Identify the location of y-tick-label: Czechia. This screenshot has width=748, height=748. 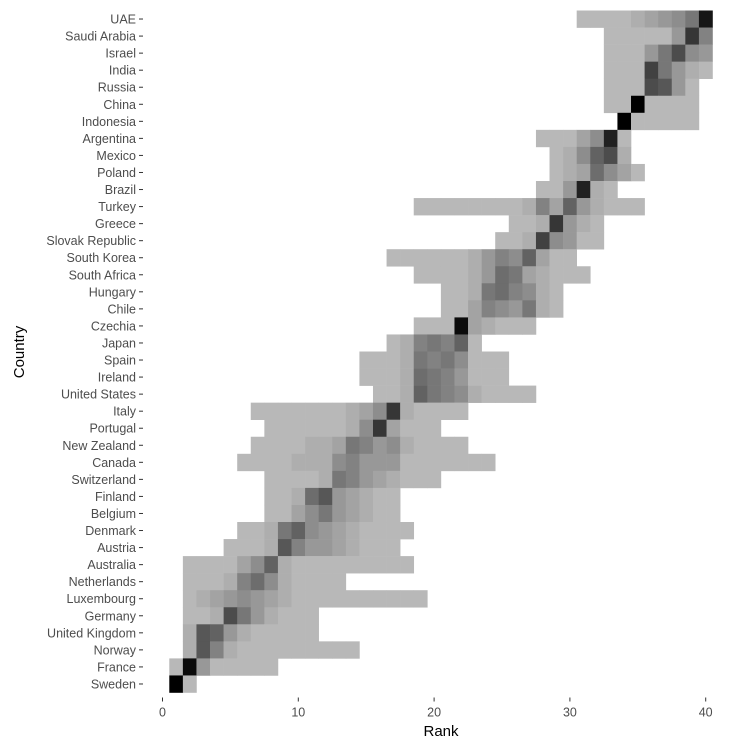
(113, 326).